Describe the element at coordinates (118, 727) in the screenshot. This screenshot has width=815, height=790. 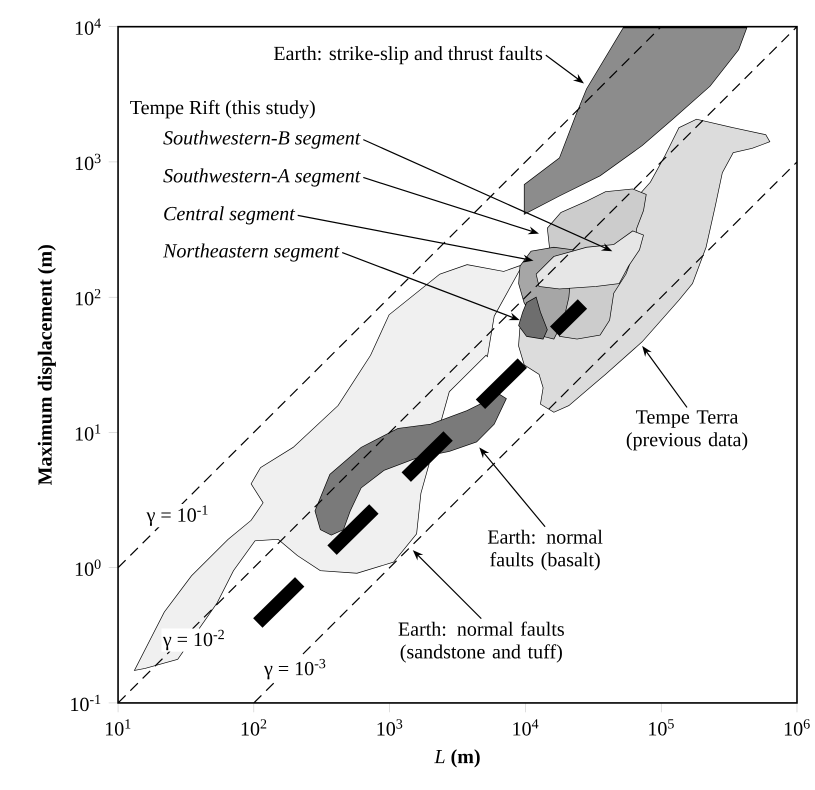
I see `x-tick-label: 10$^{1}$` at that location.